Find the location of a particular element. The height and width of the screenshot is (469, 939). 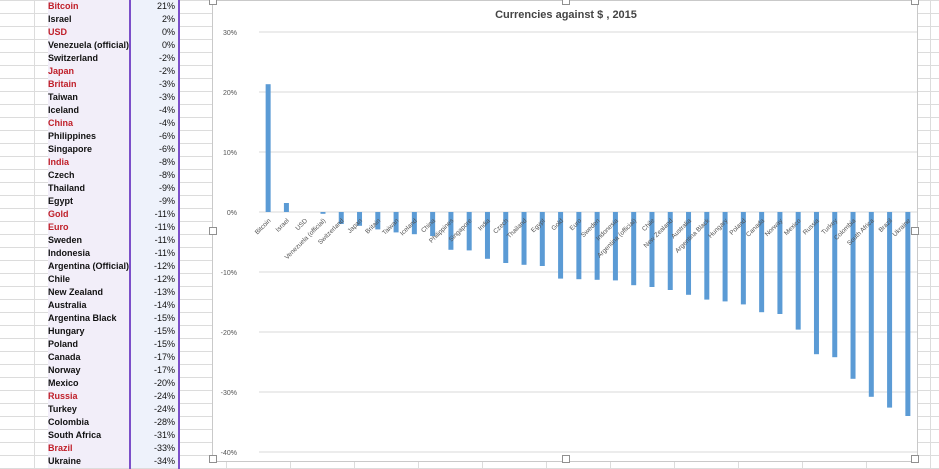

currency-name-cell: Turkey is located at coordinates (89, 409).